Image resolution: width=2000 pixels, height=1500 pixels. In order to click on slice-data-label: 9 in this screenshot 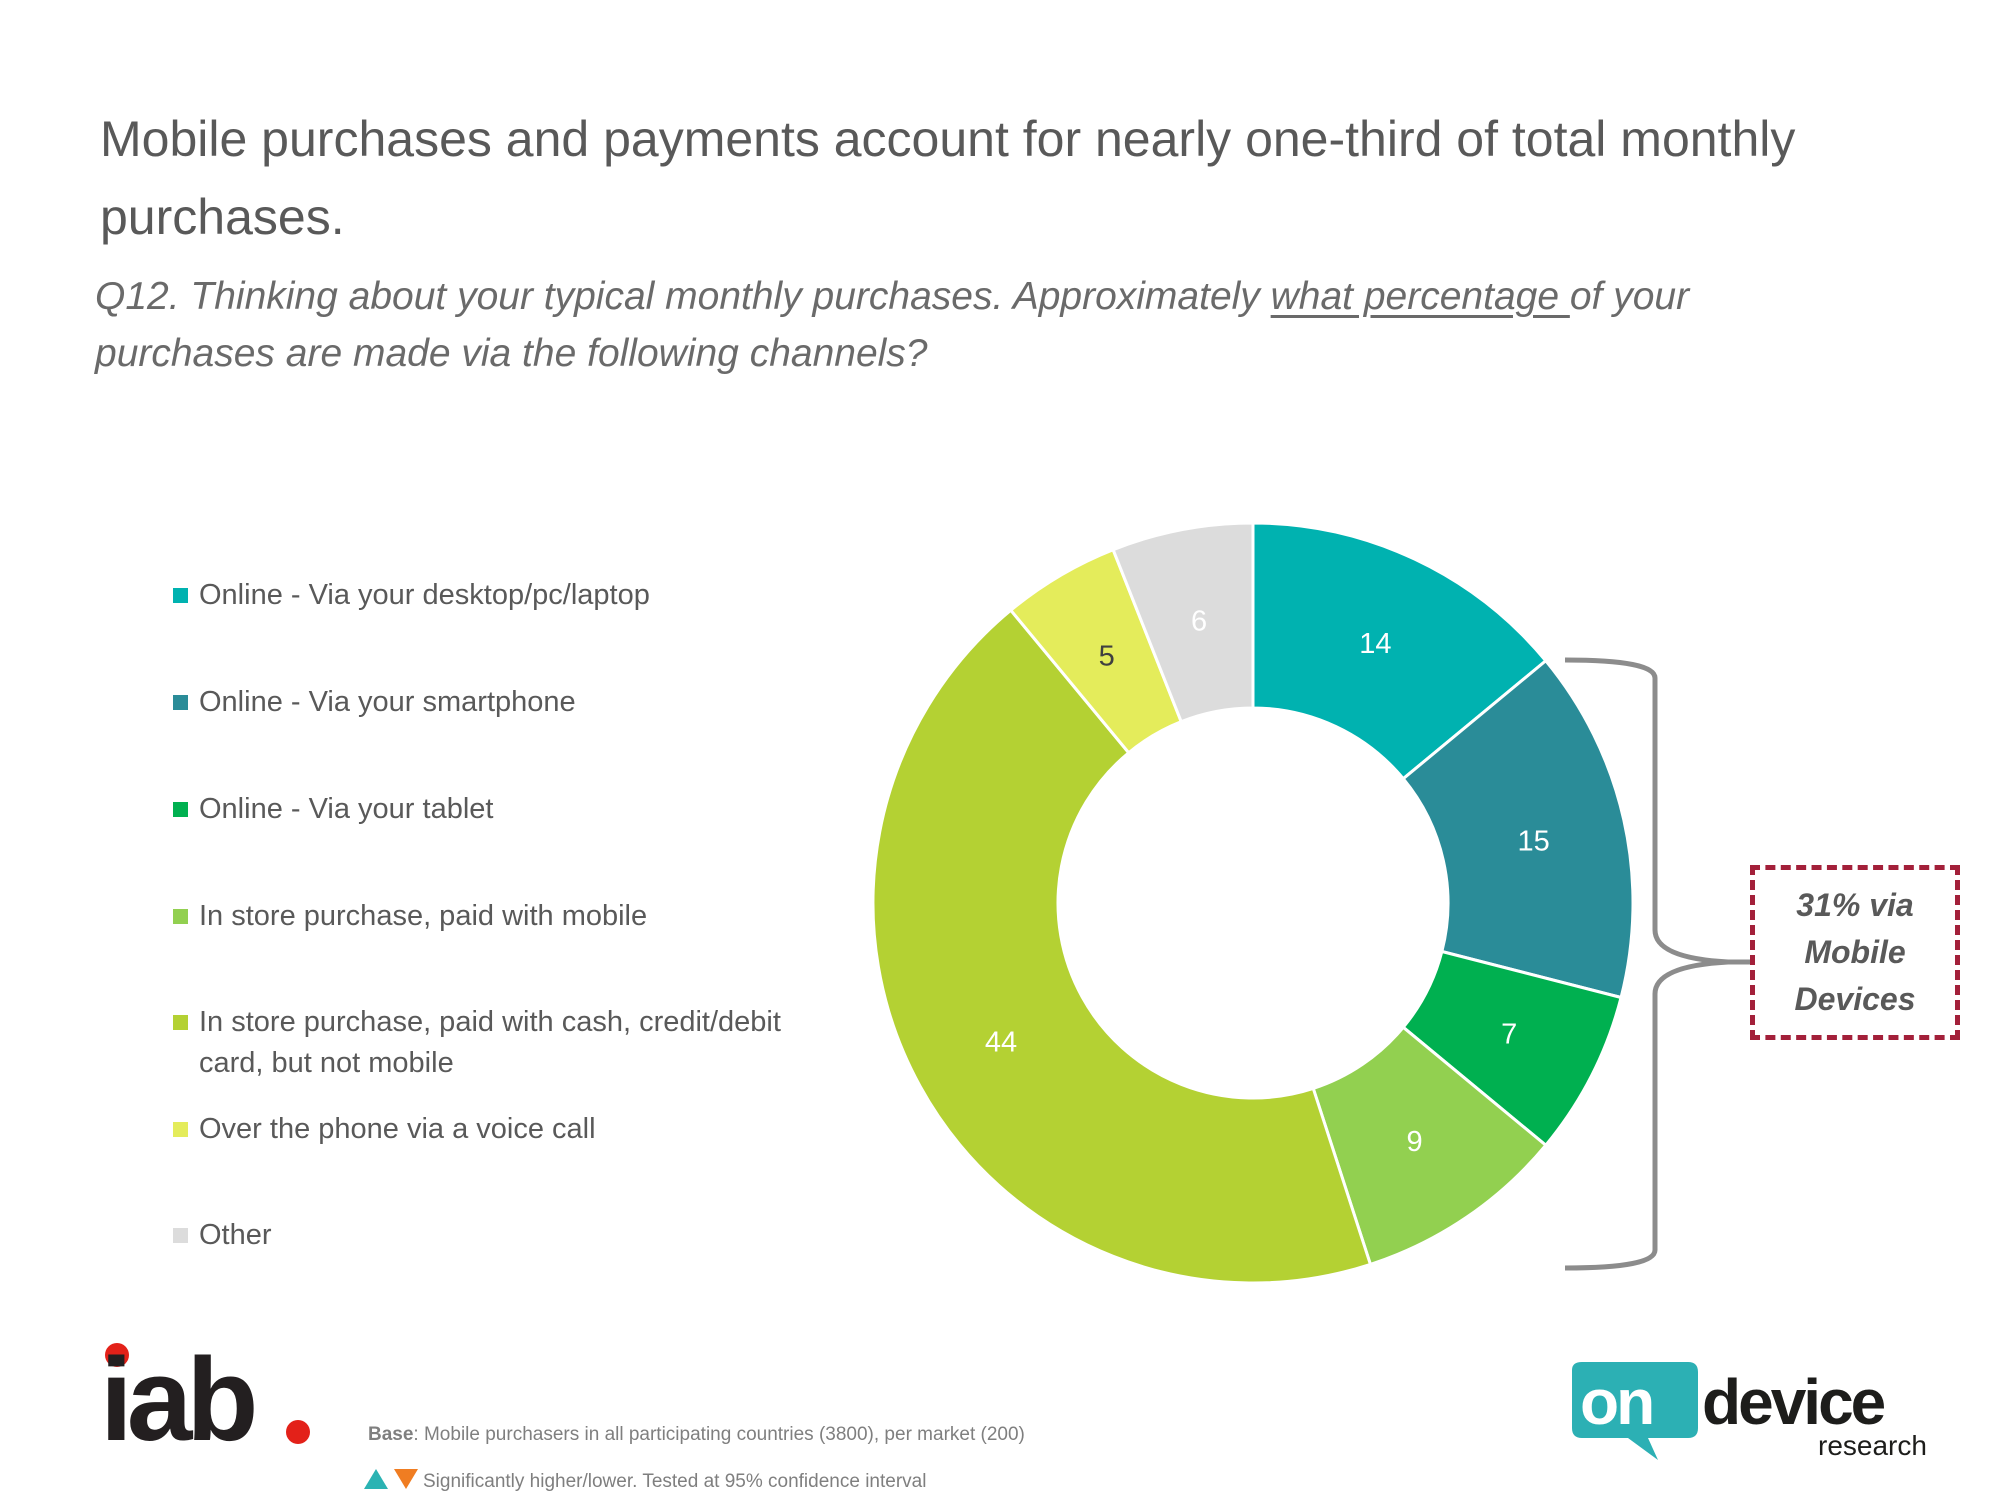, I will do `click(1415, 1142)`.